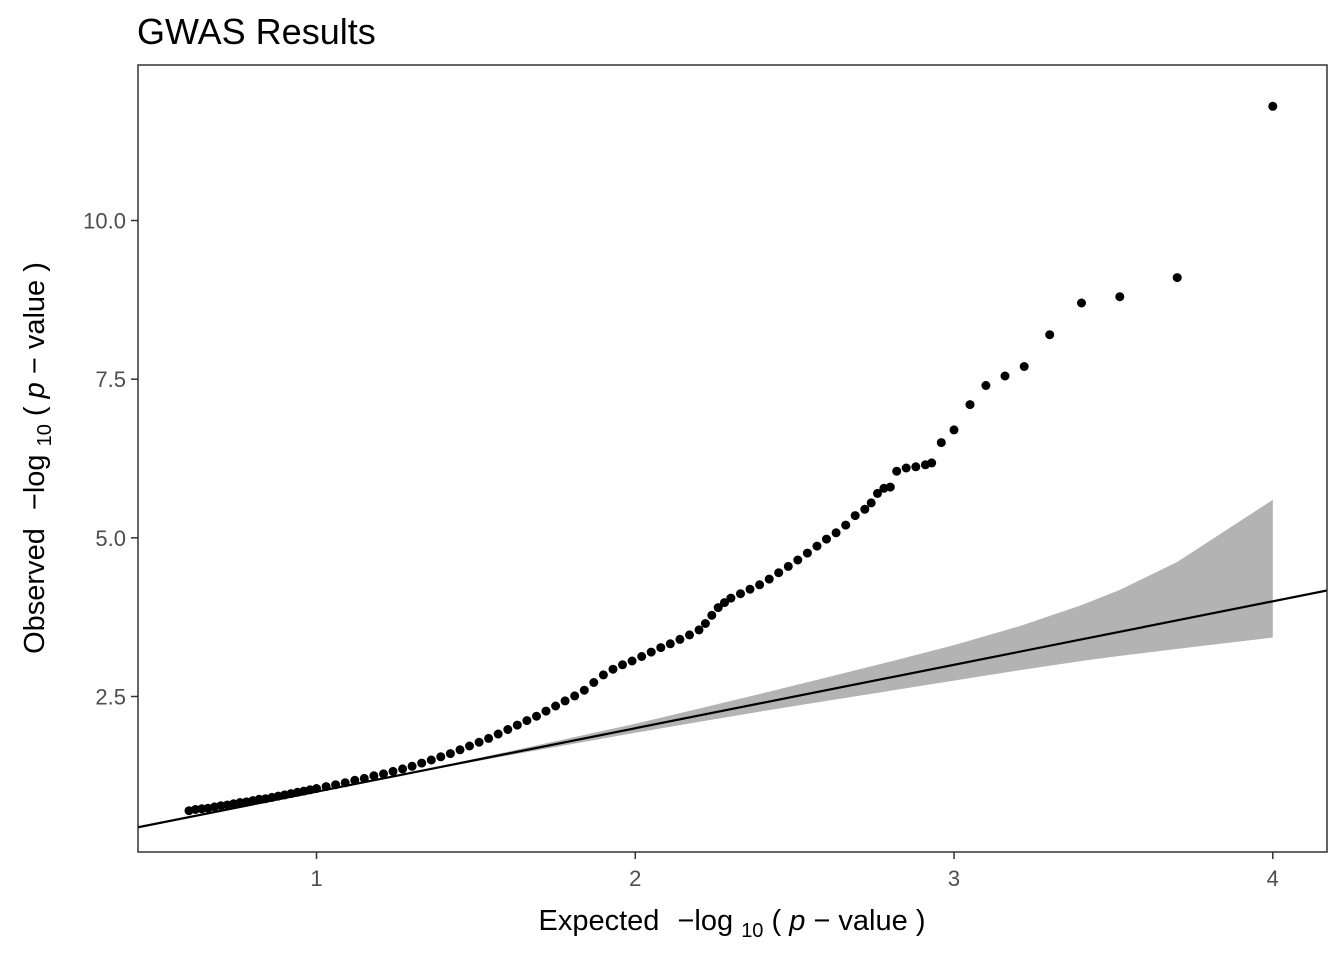 The image size is (1344, 965). Describe the element at coordinates (110, 538) in the screenshot. I see `y-tick-label: 5.0` at that location.